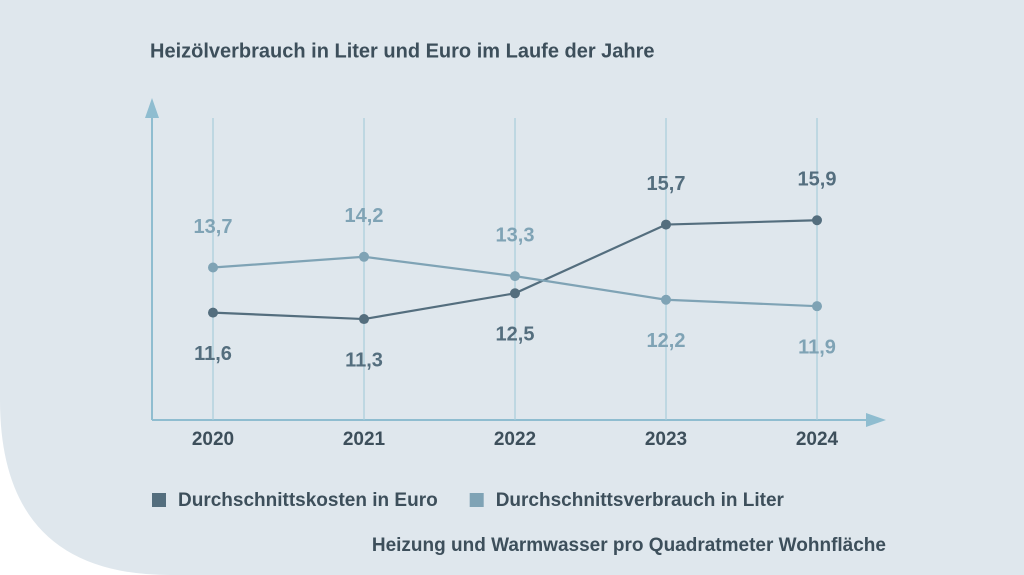 The height and width of the screenshot is (575, 1024). I want to click on legend-label: Durchschnittskosten in Euro, so click(308, 500).